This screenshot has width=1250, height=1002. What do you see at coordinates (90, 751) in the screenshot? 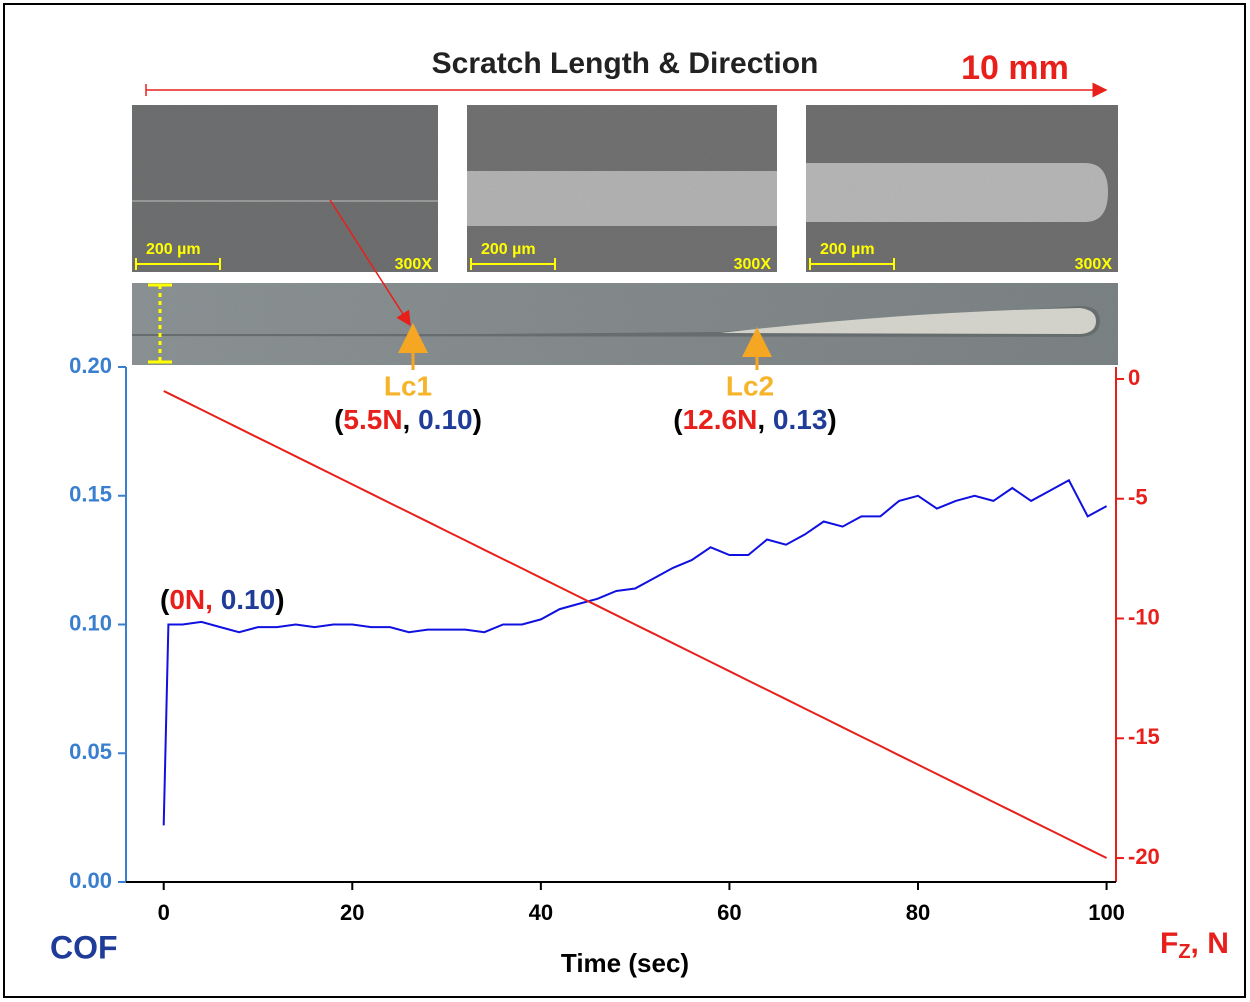
I see `y-tick-label: 0.05` at bounding box center [90, 751].